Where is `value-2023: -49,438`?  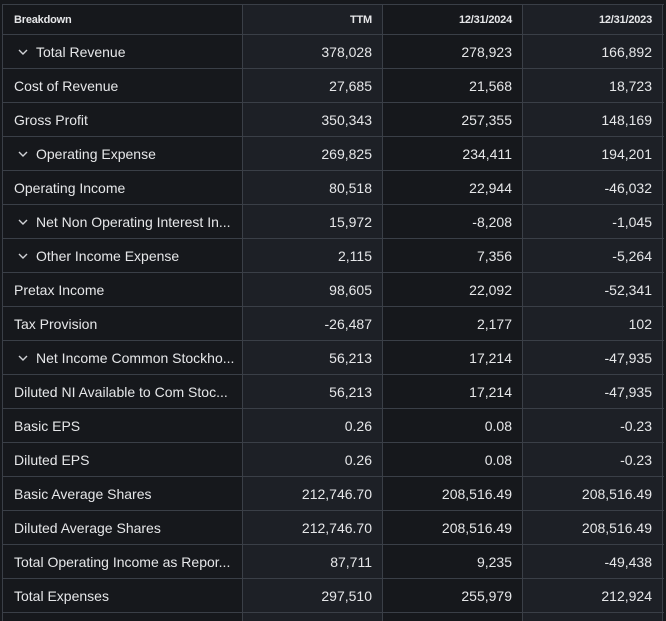
value-2023: -49,438 is located at coordinates (628, 561).